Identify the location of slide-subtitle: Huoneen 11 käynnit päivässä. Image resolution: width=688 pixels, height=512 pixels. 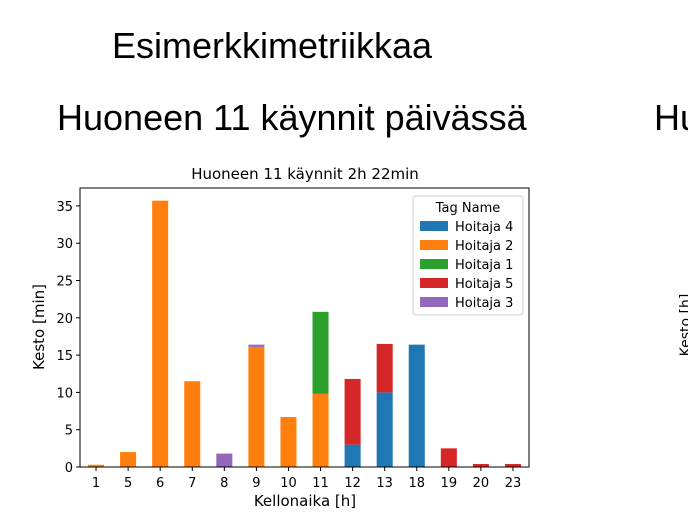
(292, 117).